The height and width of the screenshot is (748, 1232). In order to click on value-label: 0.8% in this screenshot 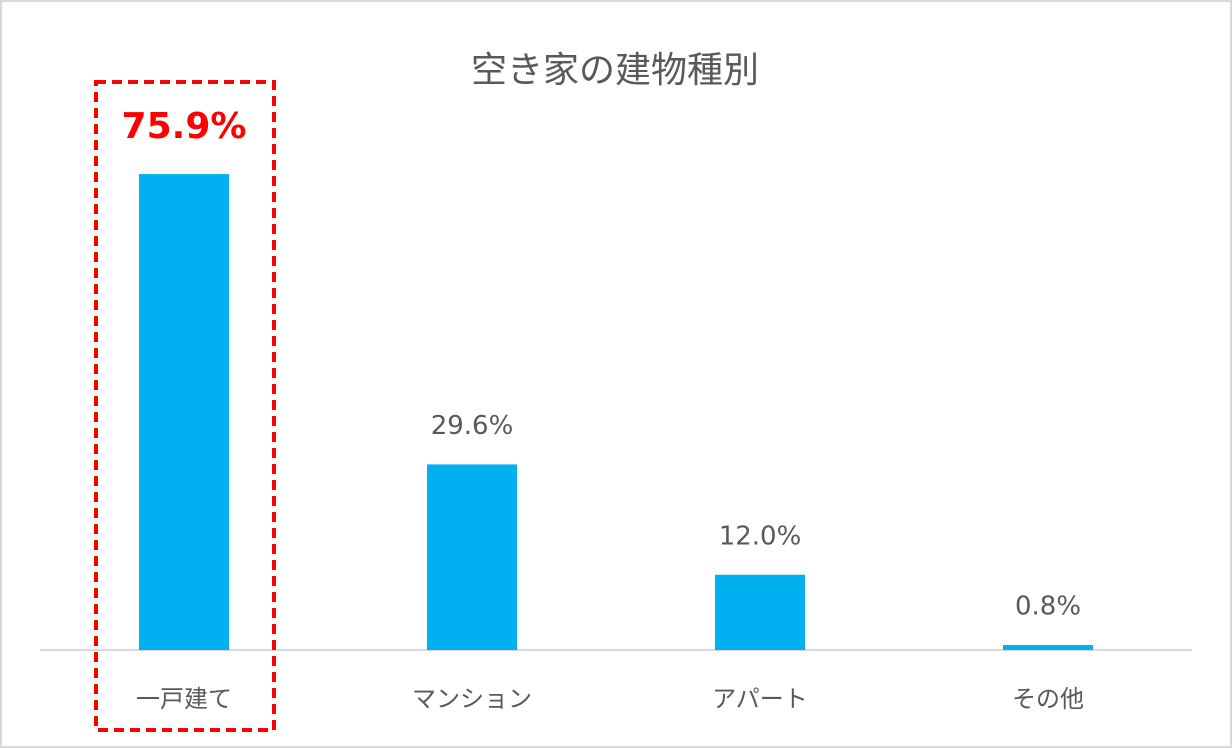, I will do `click(1048, 606)`.